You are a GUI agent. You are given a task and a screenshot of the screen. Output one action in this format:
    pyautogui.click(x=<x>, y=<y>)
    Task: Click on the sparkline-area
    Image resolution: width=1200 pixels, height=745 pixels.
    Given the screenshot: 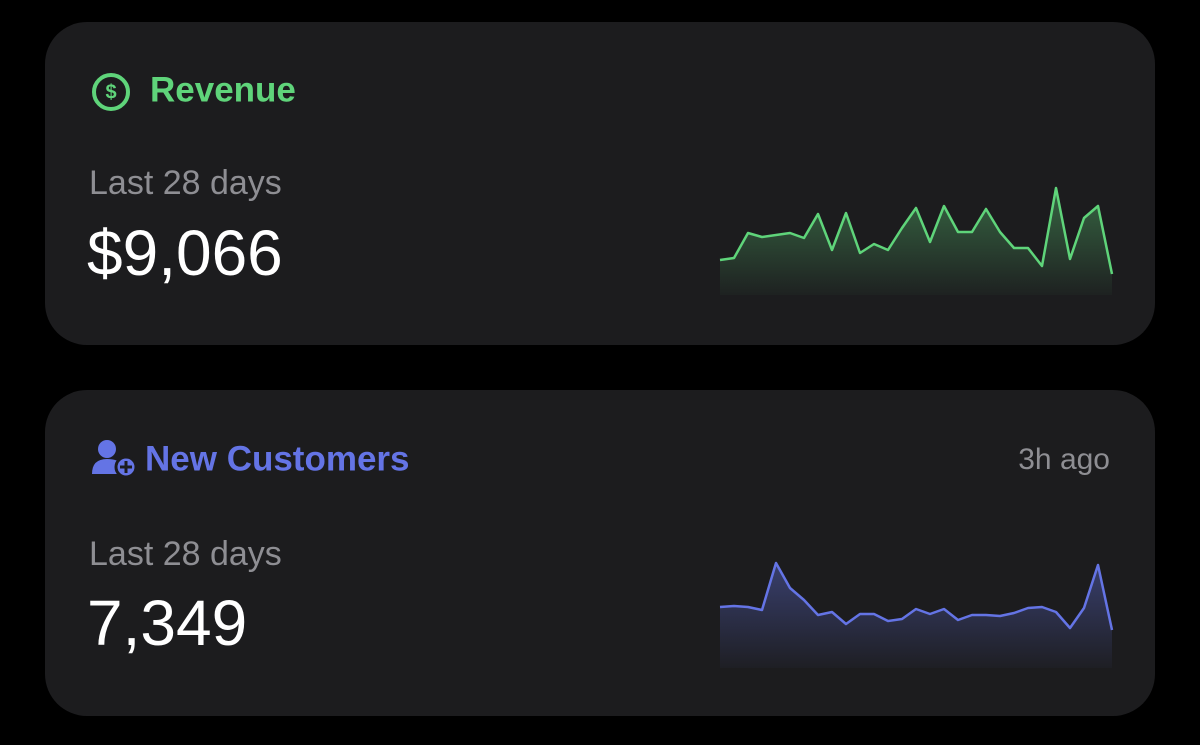 What is the action you would take?
    pyautogui.click(x=916, y=615)
    